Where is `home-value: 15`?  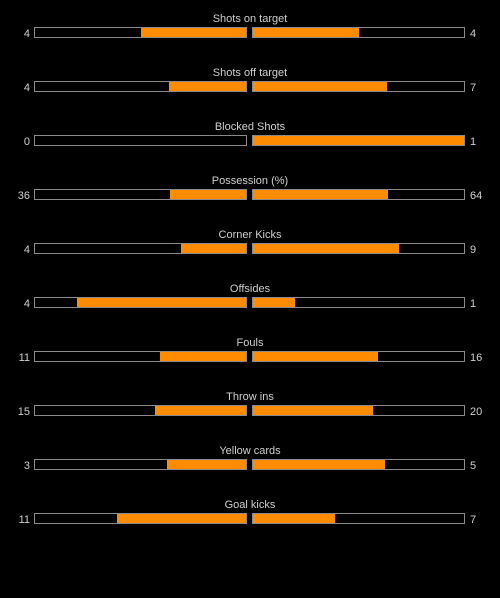
home-value: 15 is located at coordinates (23, 412).